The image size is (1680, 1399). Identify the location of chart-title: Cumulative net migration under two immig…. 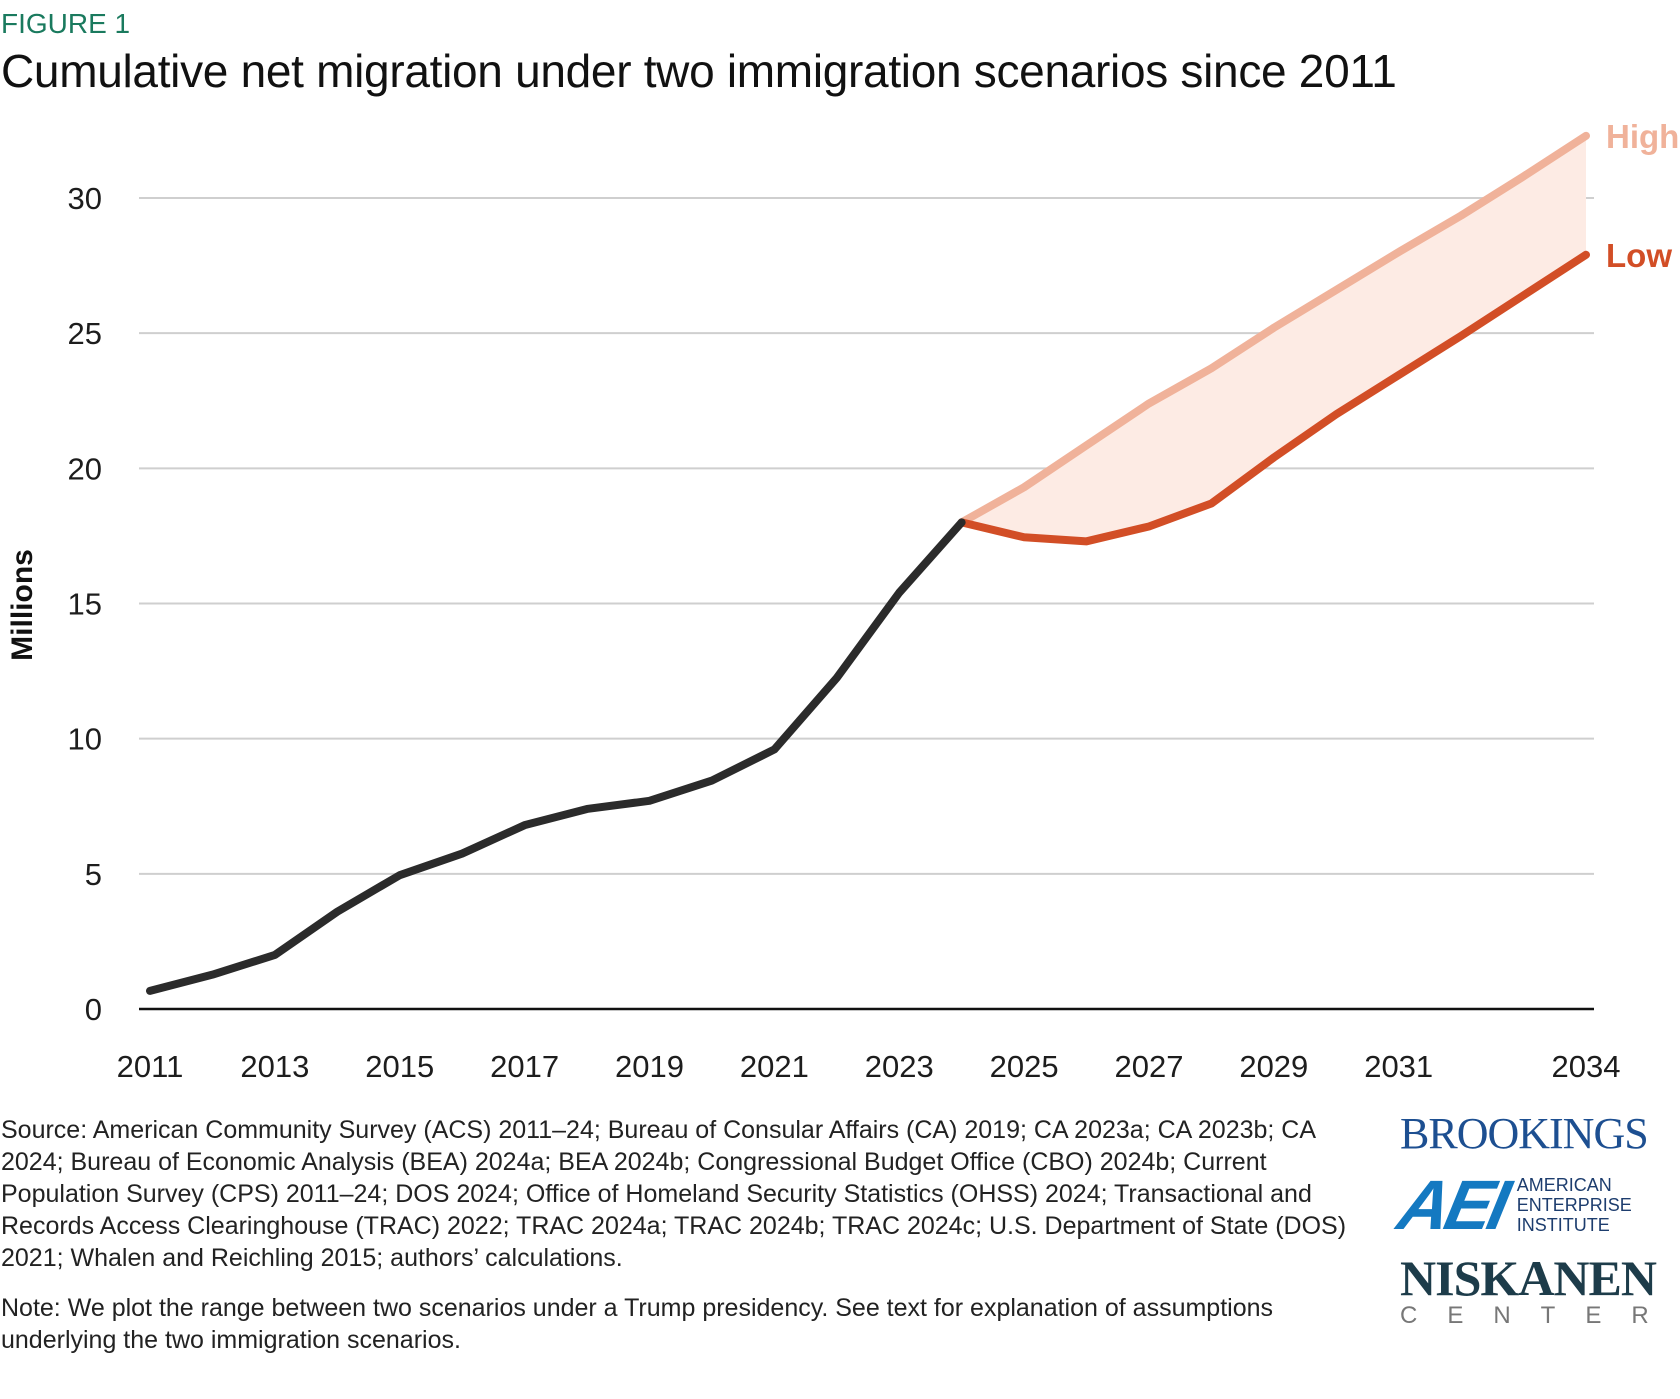
(699, 71).